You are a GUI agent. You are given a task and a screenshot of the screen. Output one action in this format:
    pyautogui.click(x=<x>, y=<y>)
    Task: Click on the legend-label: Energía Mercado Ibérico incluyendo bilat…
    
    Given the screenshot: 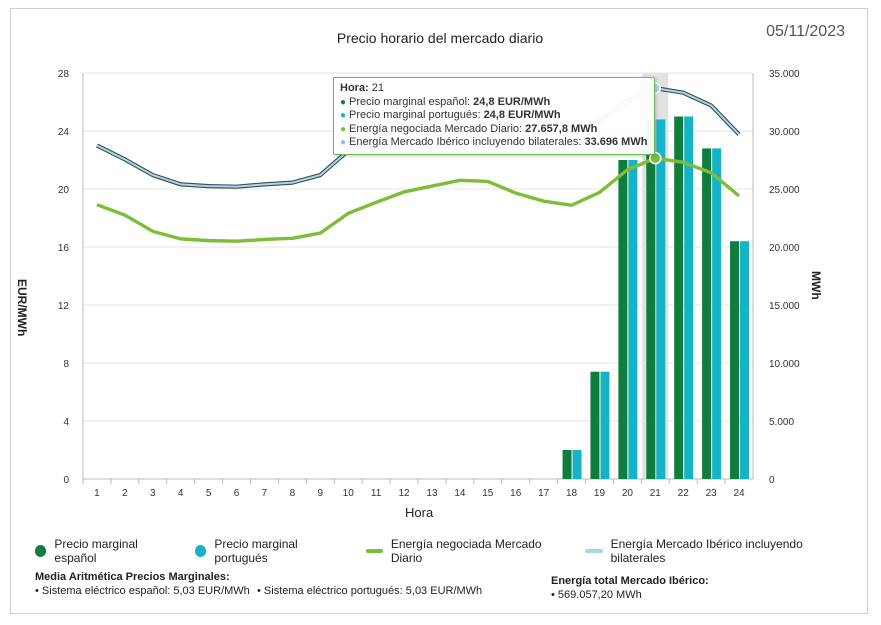 What is the action you would take?
    pyautogui.click(x=706, y=551)
    